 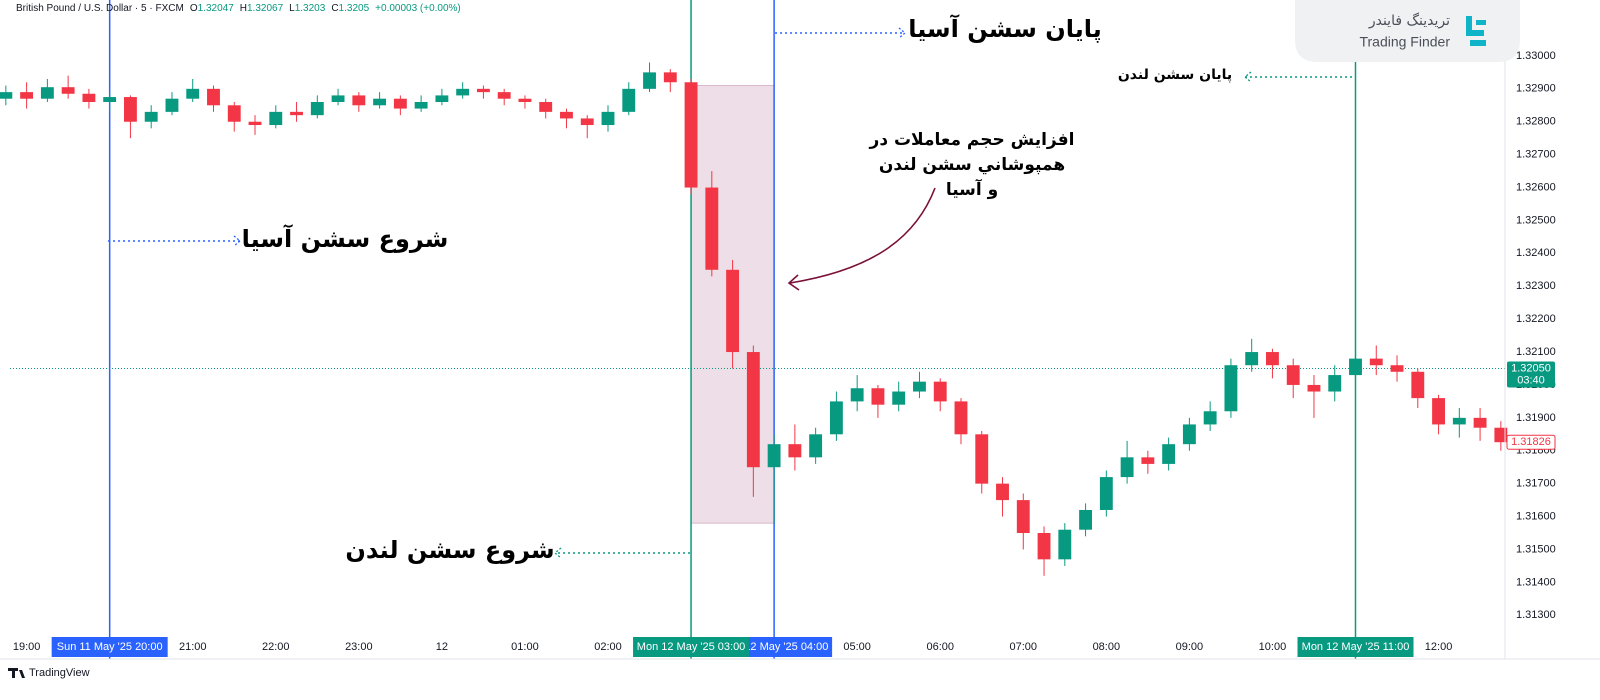 I want to click on y-tick-label: 1.32700, so click(x=1536, y=155).